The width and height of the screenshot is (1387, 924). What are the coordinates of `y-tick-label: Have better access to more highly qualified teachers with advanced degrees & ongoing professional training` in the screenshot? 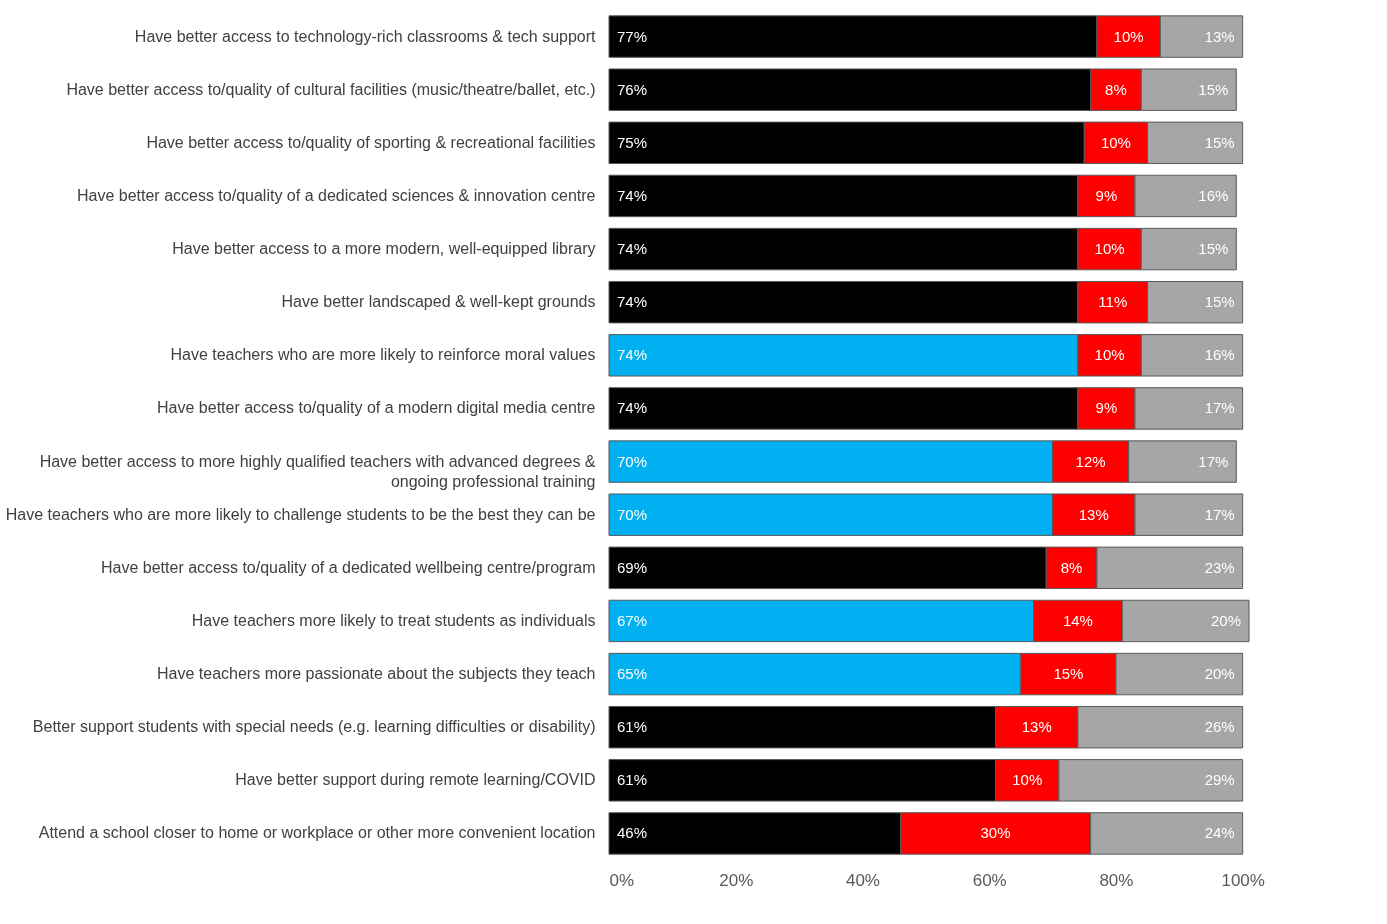 It's located at (317, 471).